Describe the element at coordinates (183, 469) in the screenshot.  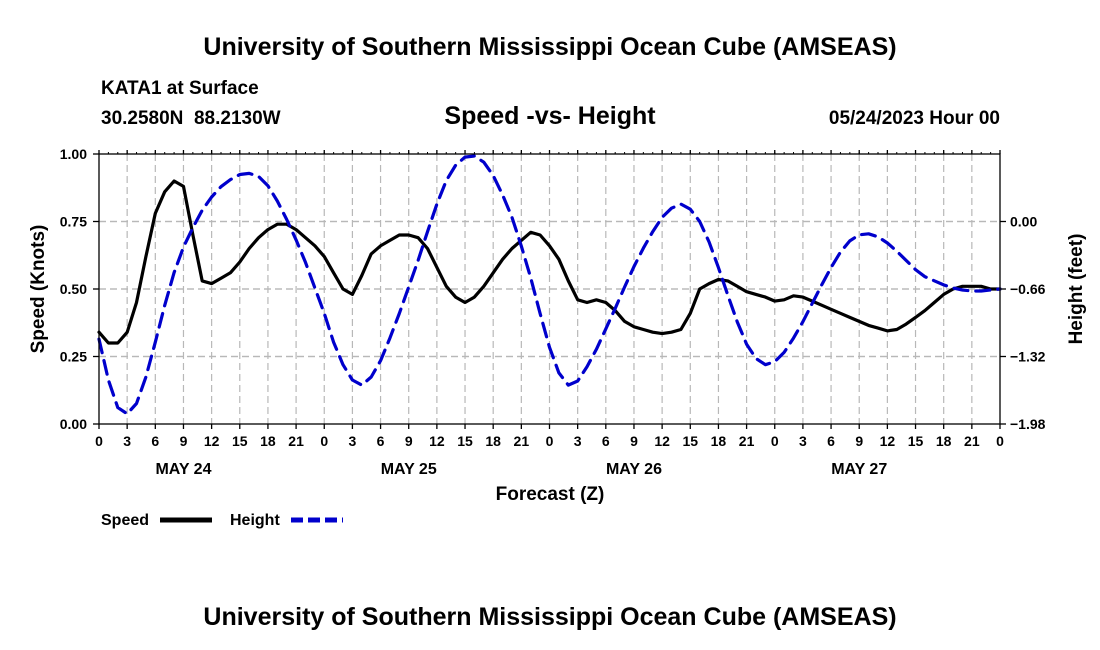
I see `x-day-label: MAY 24` at that location.